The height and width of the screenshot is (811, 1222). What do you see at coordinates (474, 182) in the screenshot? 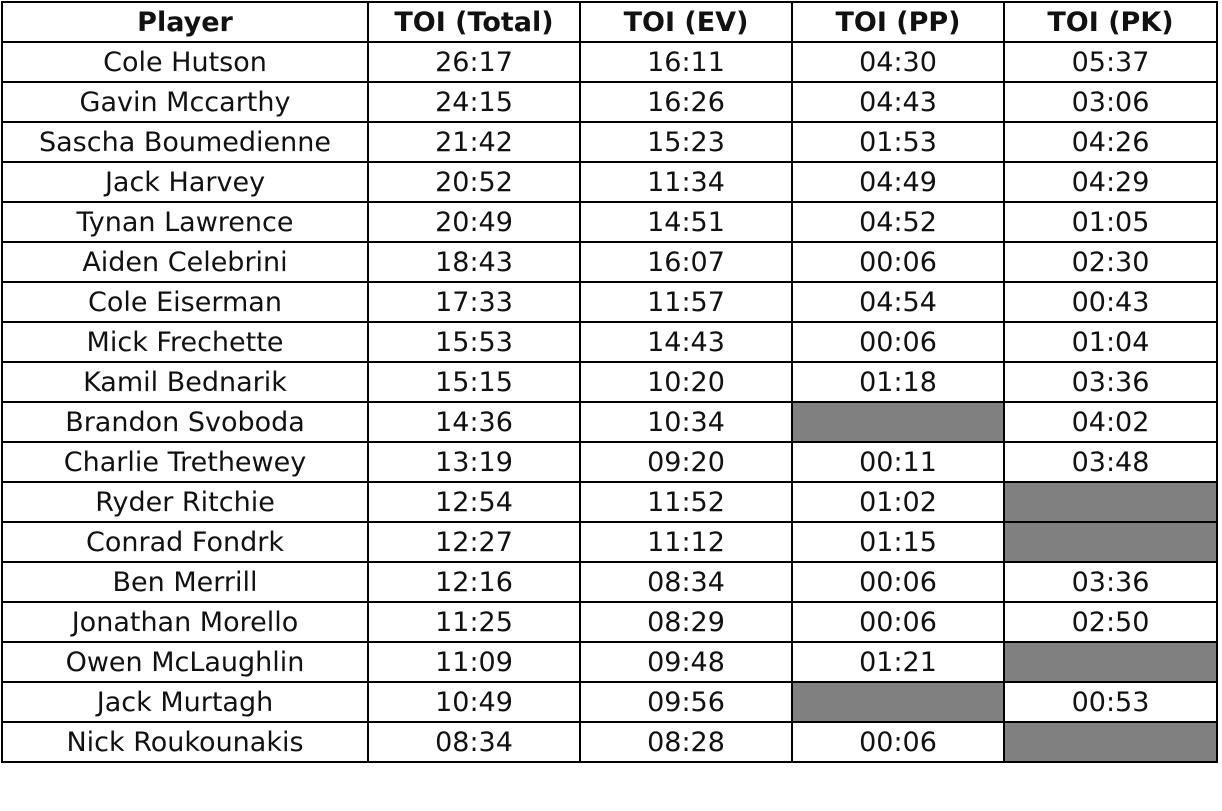
I see `toi-cell: 20:52` at bounding box center [474, 182].